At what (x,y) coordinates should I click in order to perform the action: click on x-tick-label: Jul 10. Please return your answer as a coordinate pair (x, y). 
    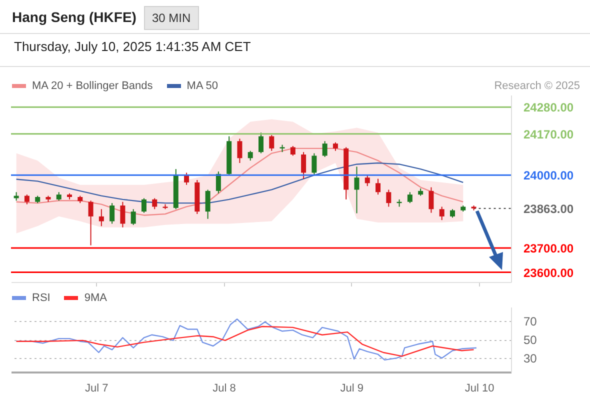
    Looking at the image, I should click on (479, 388).